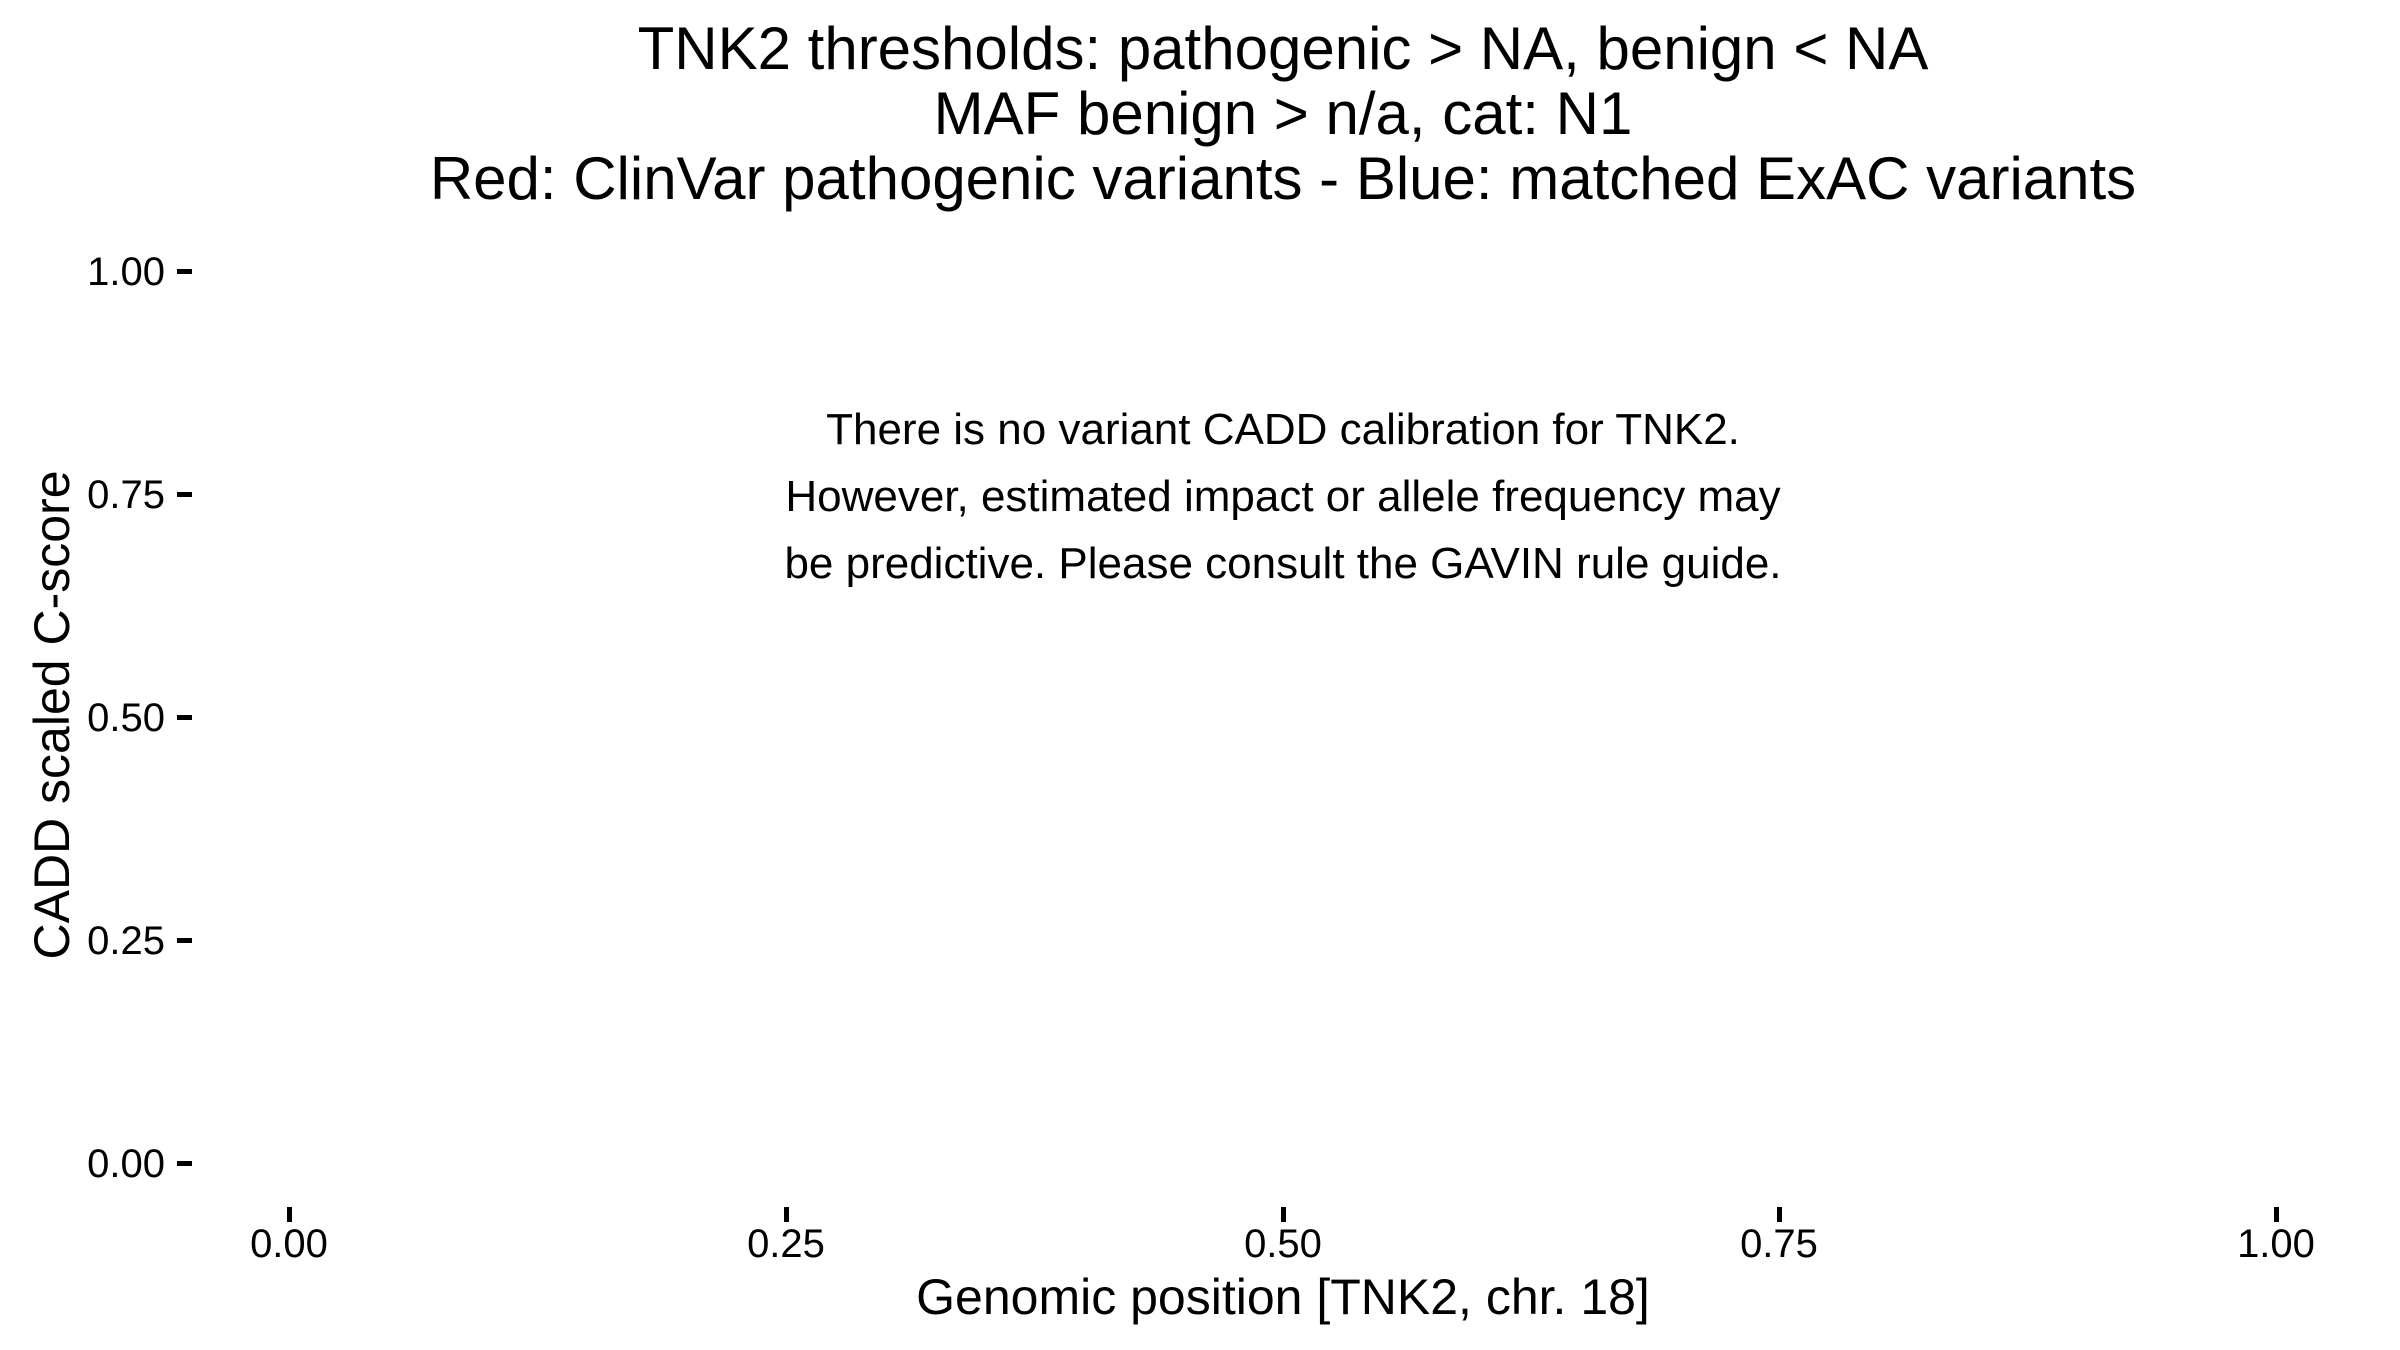 This screenshot has height=1350, width=2400. What do you see at coordinates (786, 1214) in the screenshot?
I see `x-tick-mark-0.25` at bounding box center [786, 1214].